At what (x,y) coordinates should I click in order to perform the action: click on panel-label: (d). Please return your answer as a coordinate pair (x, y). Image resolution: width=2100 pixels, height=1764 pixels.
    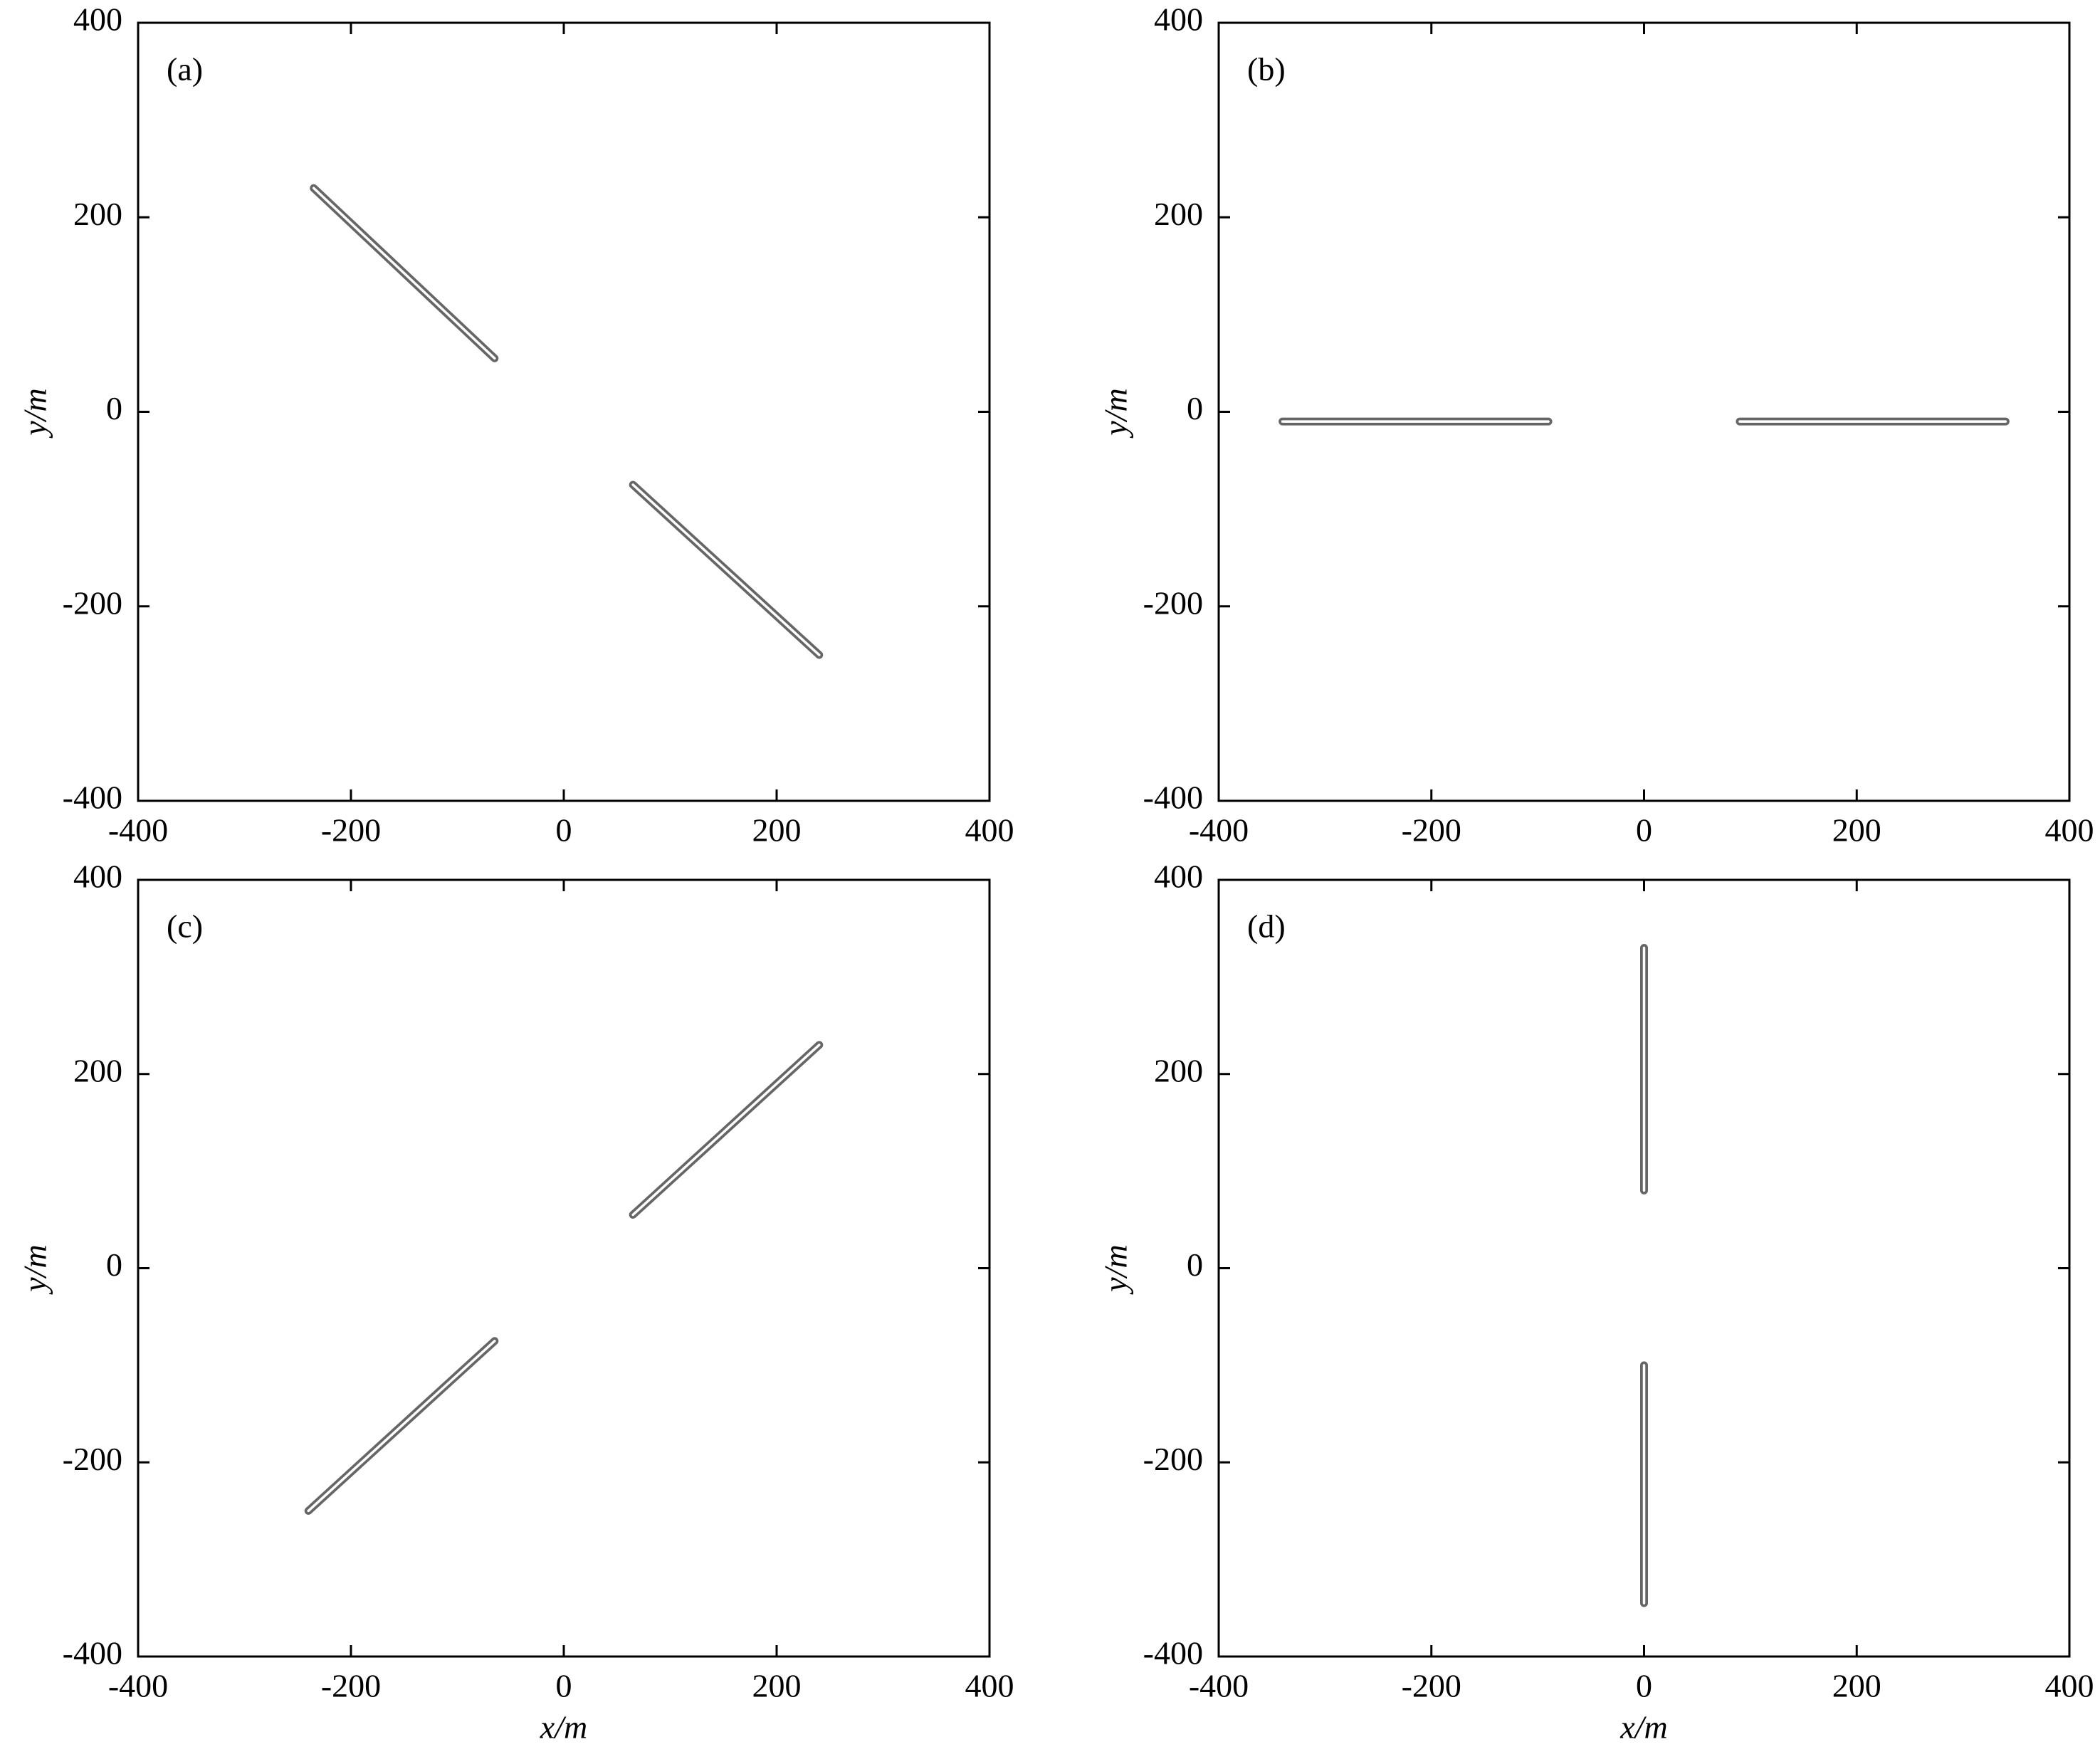
    Looking at the image, I should click on (1266, 926).